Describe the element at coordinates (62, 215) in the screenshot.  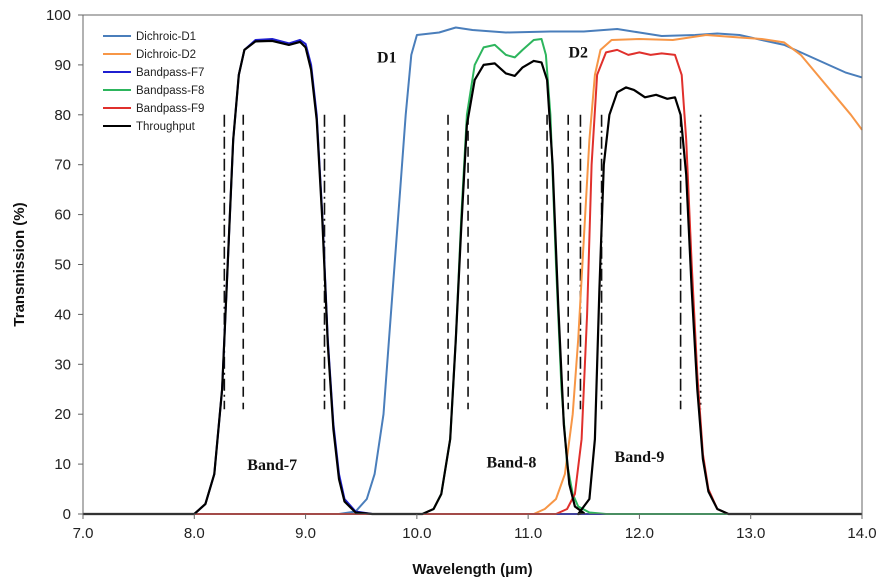
I see `y-tick-label: 60` at that location.